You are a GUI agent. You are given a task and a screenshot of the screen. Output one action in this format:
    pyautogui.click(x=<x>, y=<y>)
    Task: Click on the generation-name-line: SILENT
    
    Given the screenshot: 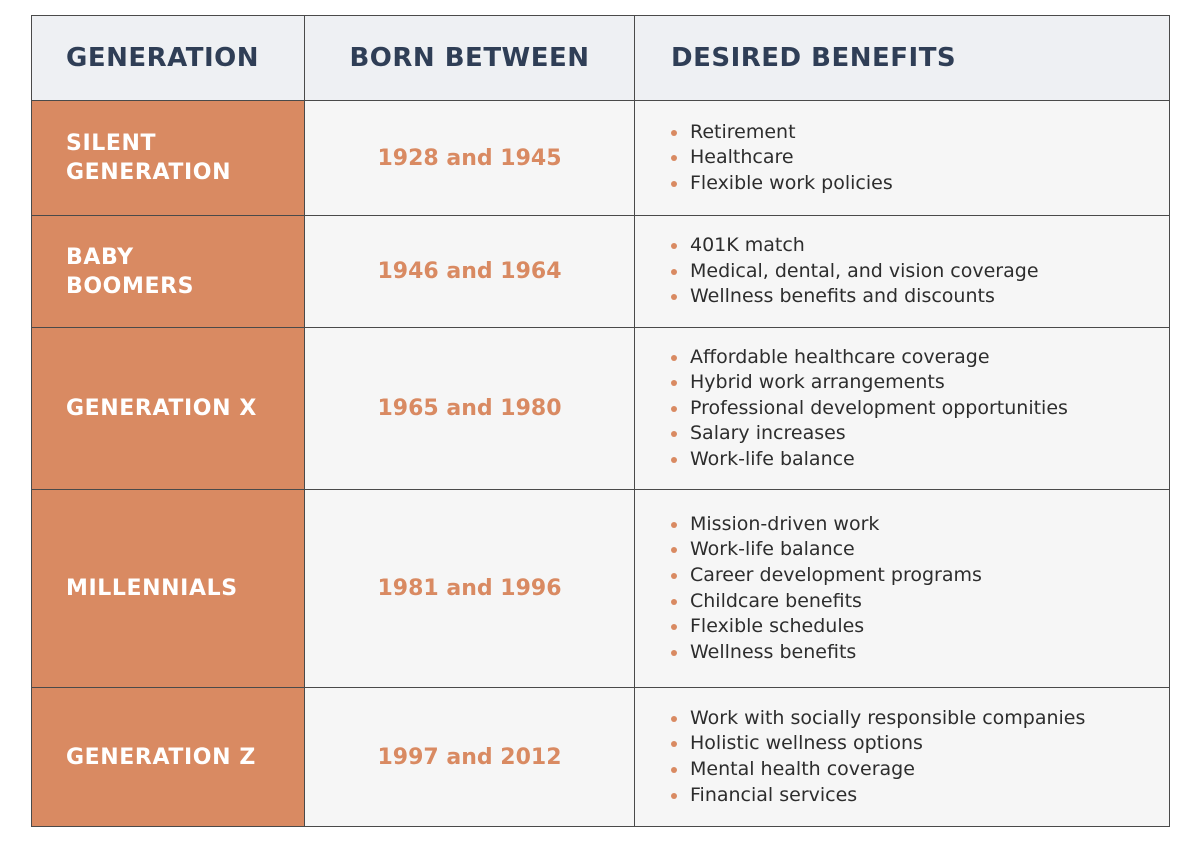 What is the action you would take?
    pyautogui.click(x=111, y=143)
    